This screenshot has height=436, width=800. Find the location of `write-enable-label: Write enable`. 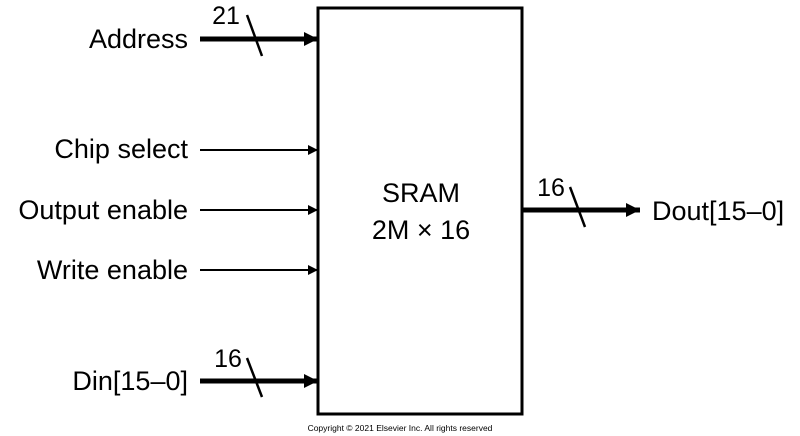

write-enable-label: Write enable is located at coordinates (112, 270).